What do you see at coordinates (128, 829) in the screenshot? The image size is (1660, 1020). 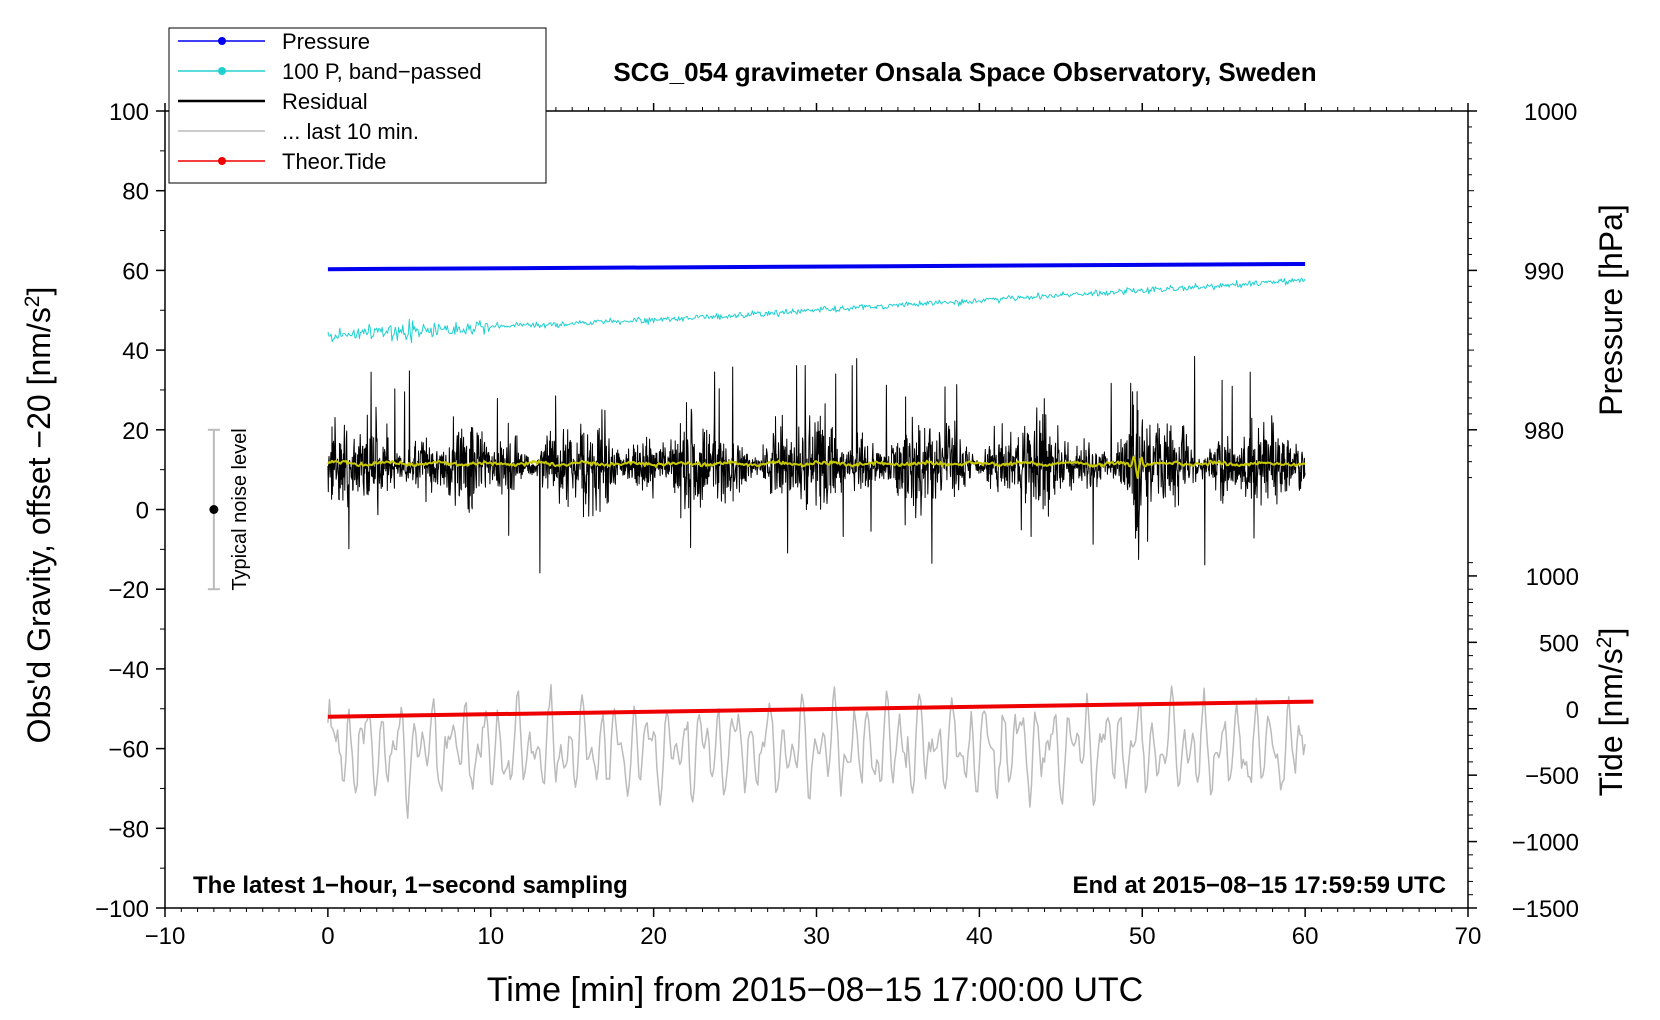 I see `y-tick-label: −80` at bounding box center [128, 829].